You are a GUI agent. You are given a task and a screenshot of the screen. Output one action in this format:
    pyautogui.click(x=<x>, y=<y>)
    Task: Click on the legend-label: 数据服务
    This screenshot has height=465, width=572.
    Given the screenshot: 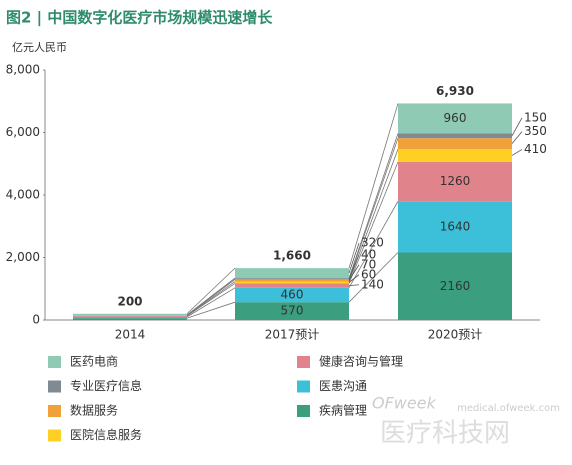 What is the action you would take?
    pyautogui.click(x=94, y=410)
    